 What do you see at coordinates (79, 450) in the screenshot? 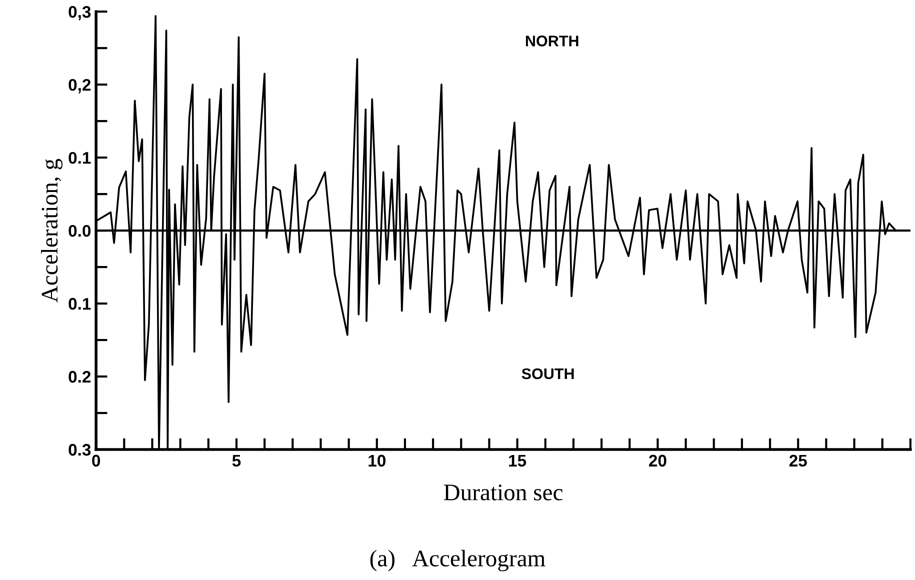
I see `y-tick-label: 0.3` at bounding box center [79, 450].